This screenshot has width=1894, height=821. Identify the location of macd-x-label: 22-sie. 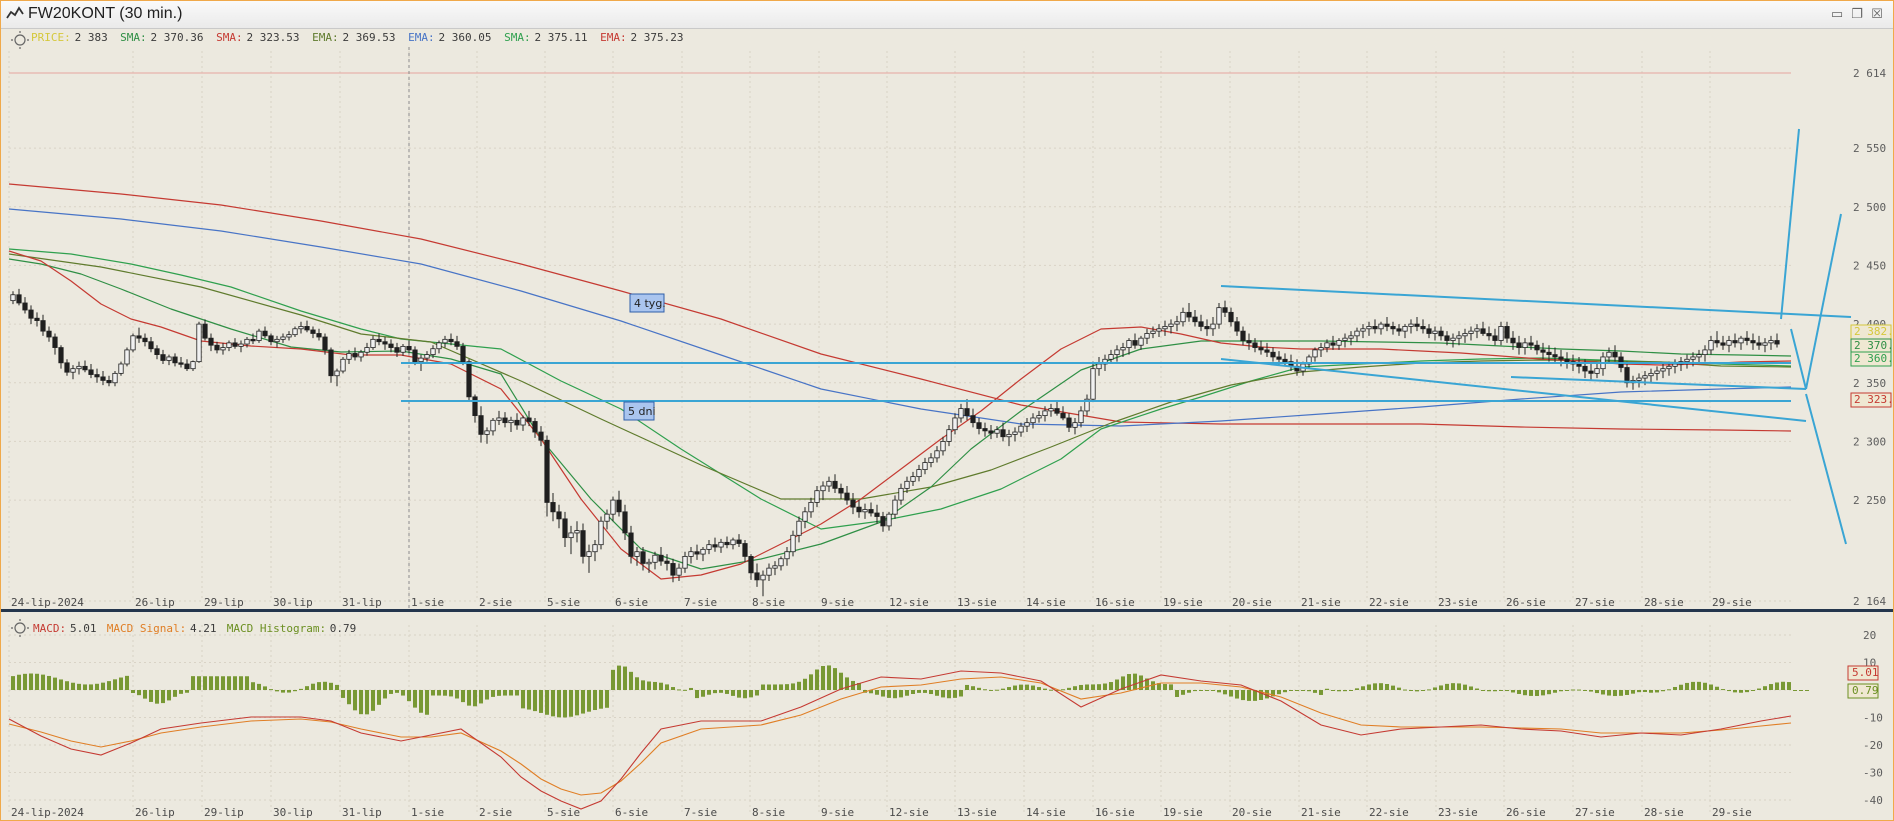
(1389, 812).